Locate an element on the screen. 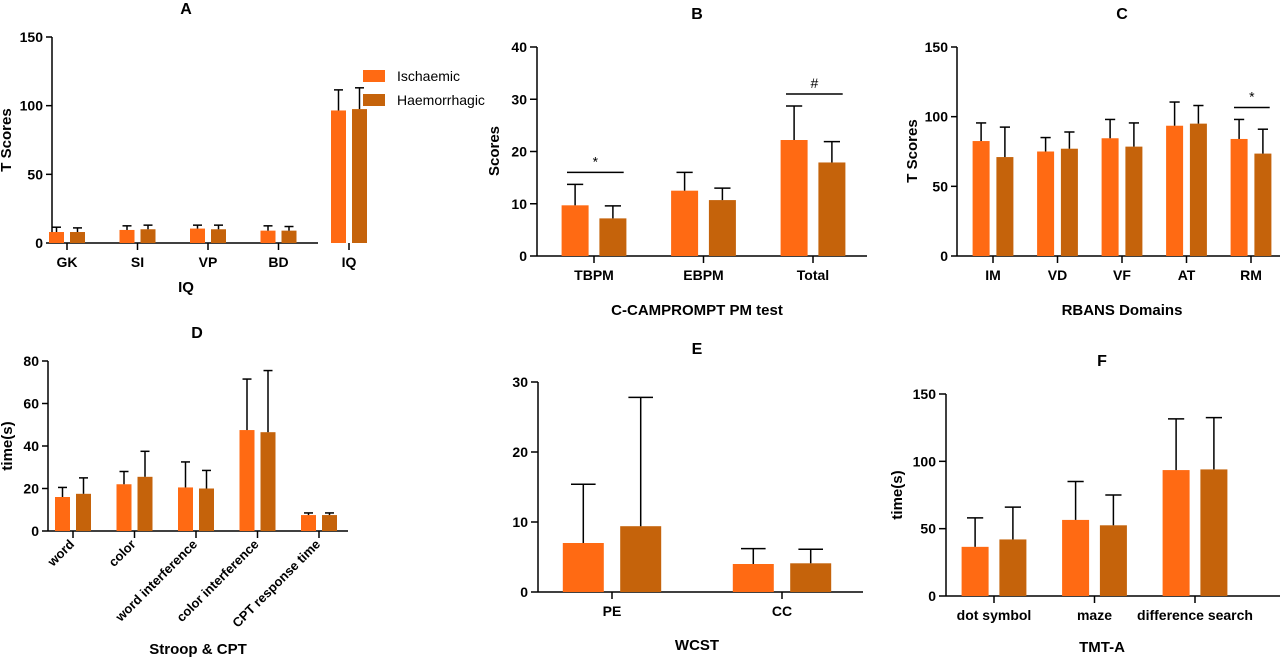 Image resolution: width=1280 pixels, height=657 pixels. panel-a-xtick-label: GK is located at coordinates (67, 262).